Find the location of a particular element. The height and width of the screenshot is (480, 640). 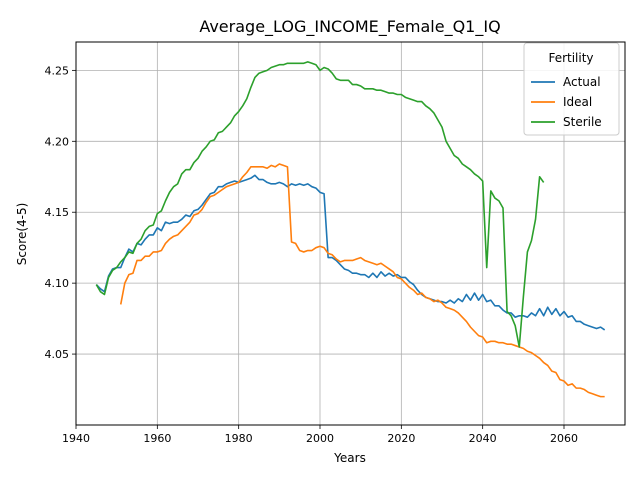

legend-entries: Actual Ideal Sterile is located at coordinates (566, 102).